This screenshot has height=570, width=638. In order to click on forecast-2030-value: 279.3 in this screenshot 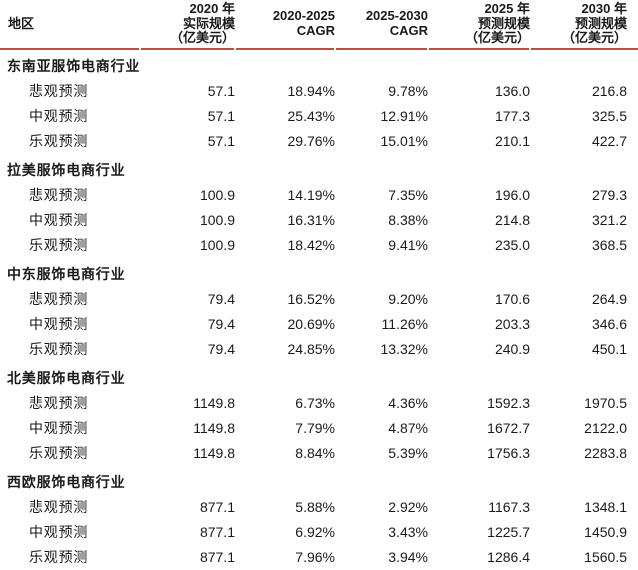, I will do `click(609, 195)`.